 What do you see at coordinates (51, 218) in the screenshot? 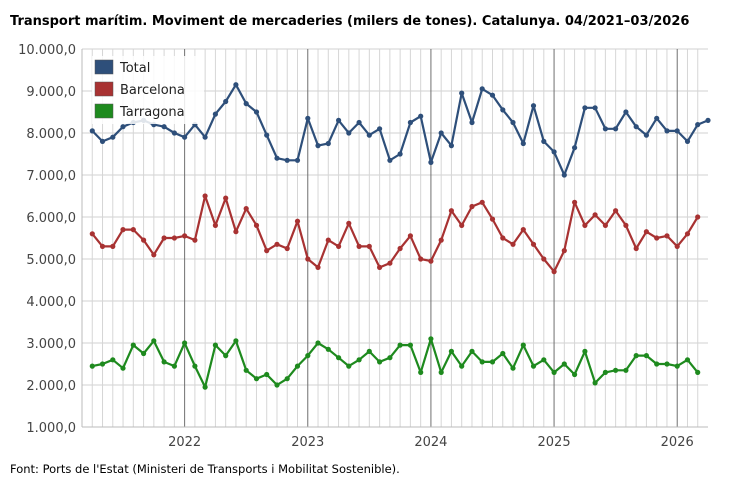
I see `y-tick-label: 6.000,0` at bounding box center [51, 218].